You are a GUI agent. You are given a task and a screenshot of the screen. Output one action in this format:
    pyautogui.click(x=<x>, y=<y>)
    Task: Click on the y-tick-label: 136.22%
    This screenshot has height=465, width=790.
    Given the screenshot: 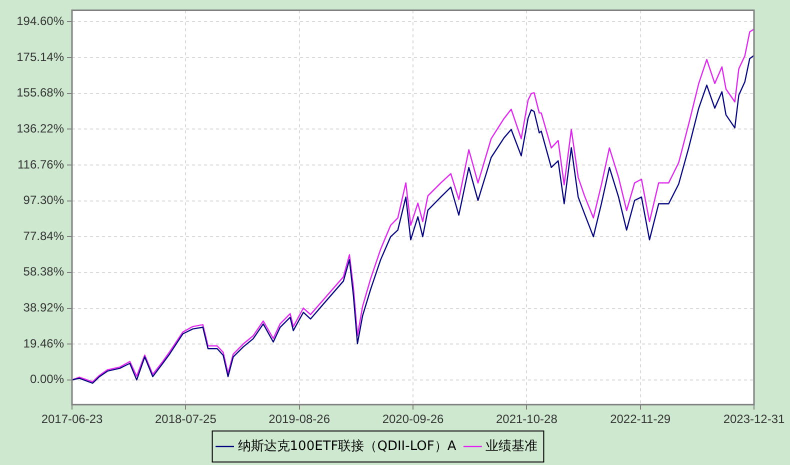 What is the action you would take?
    pyautogui.click(x=40, y=128)
    